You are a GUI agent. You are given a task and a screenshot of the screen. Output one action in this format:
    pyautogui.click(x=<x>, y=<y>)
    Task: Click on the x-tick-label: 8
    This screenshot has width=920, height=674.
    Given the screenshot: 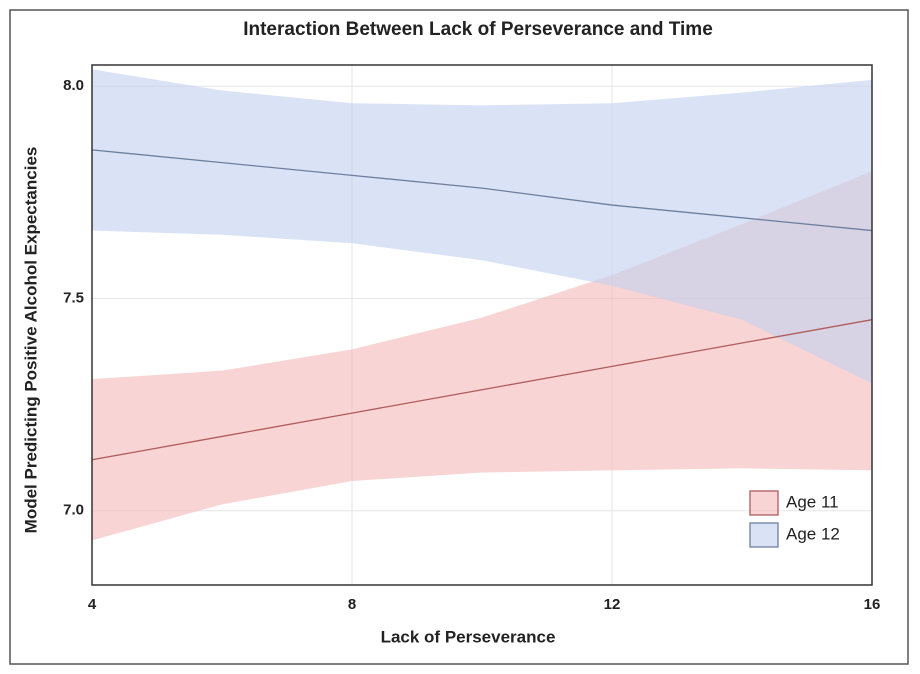 What is the action you would take?
    pyautogui.click(x=352, y=604)
    